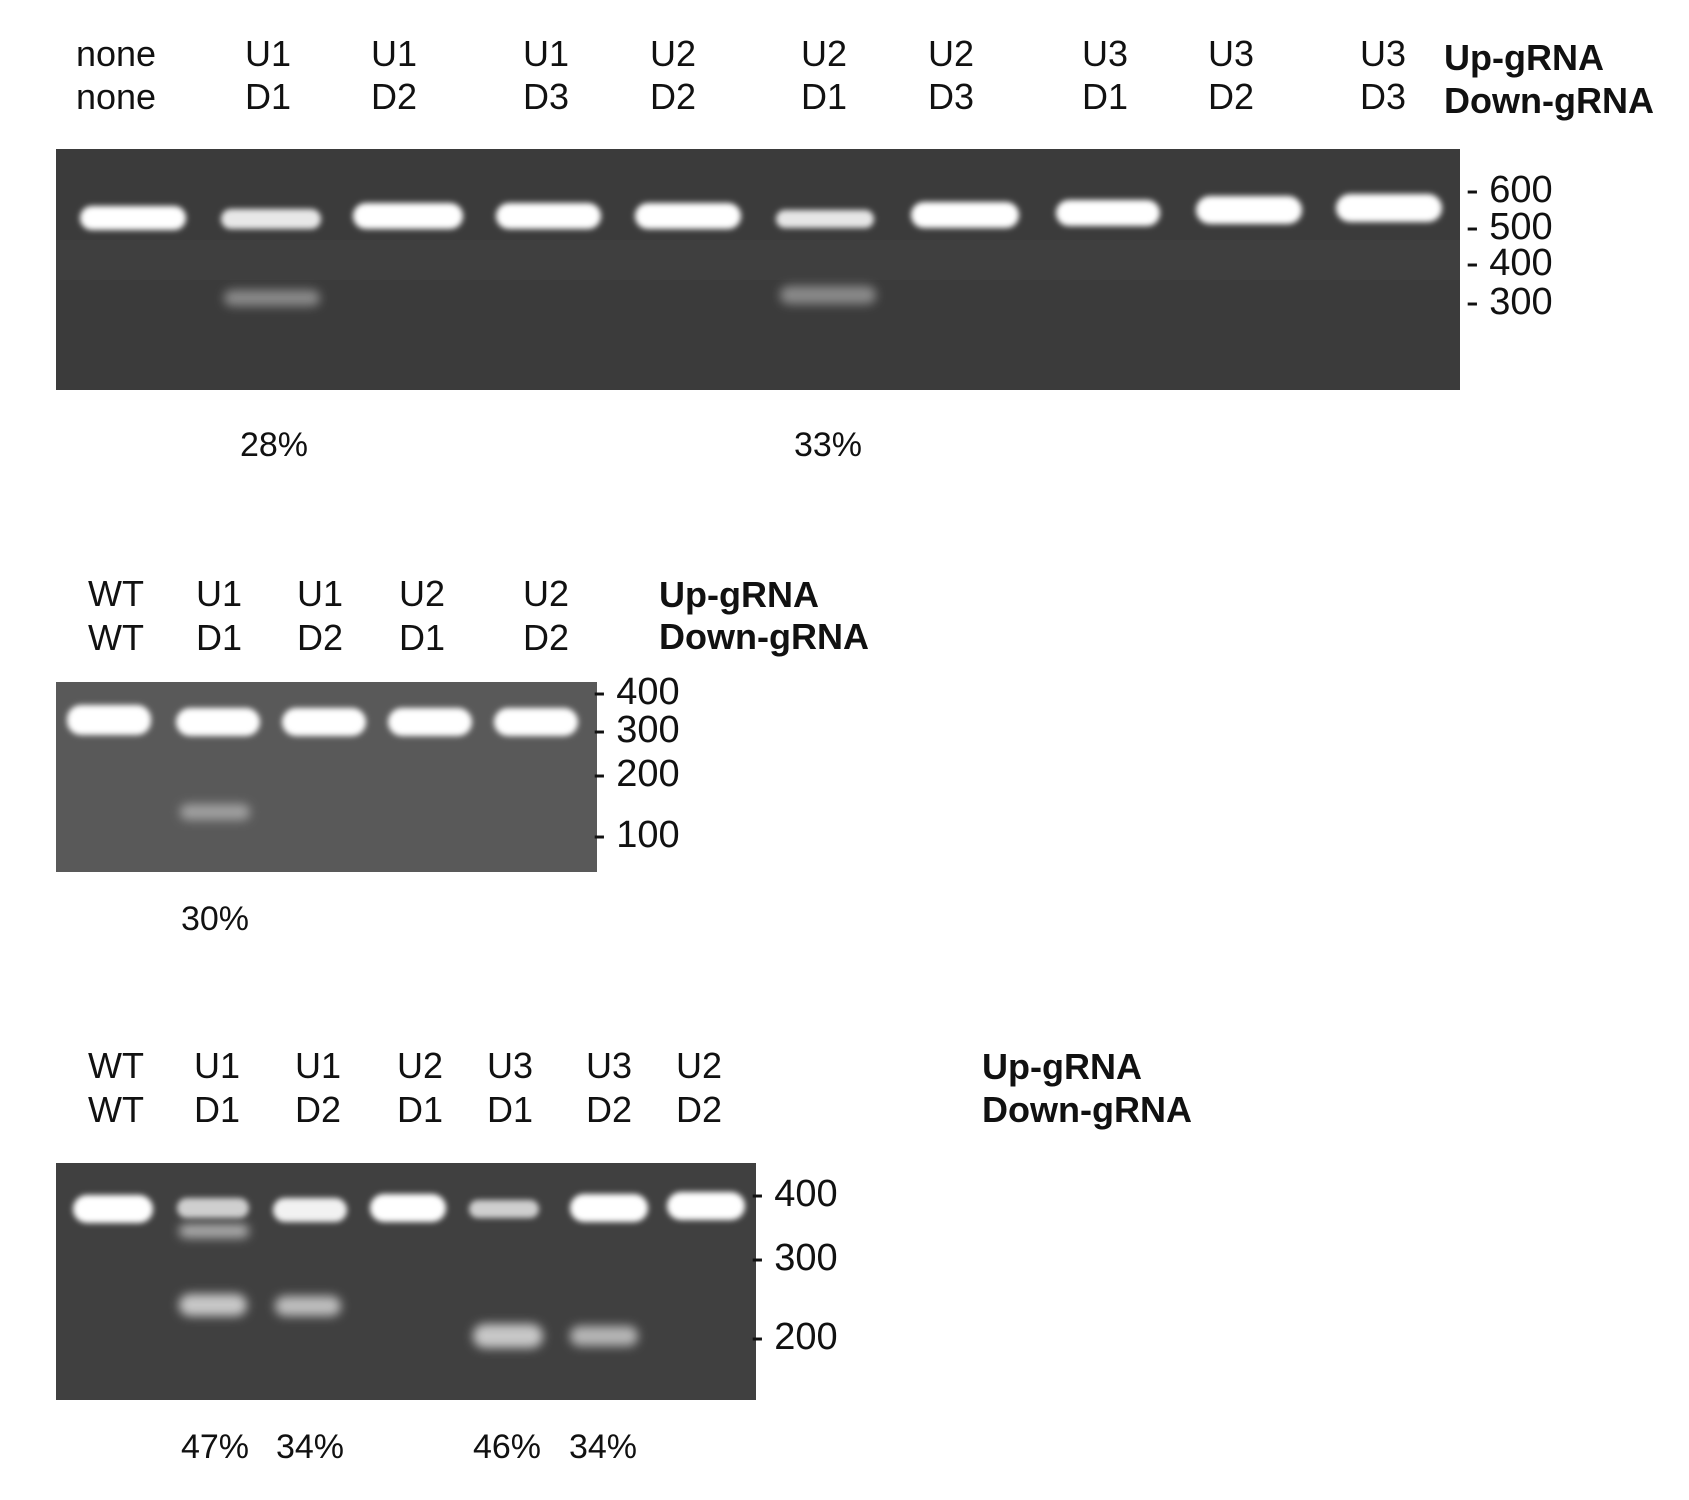 The height and width of the screenshot is (1500, 1689). I want to click on gel3-lane-4-down: D1, so click(420, 1109).